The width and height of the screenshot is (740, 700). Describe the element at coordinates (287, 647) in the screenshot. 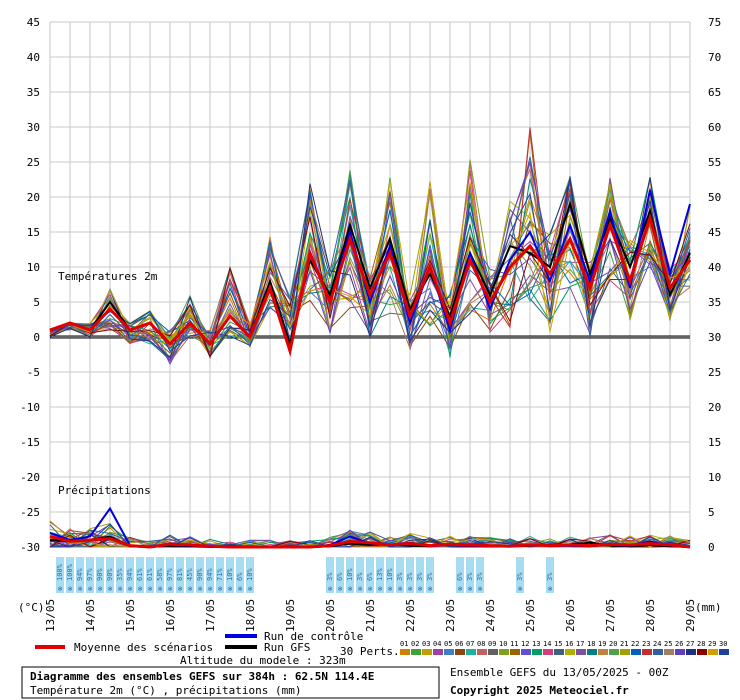

I see `legend-gfs-label: Run GFS` at that location.